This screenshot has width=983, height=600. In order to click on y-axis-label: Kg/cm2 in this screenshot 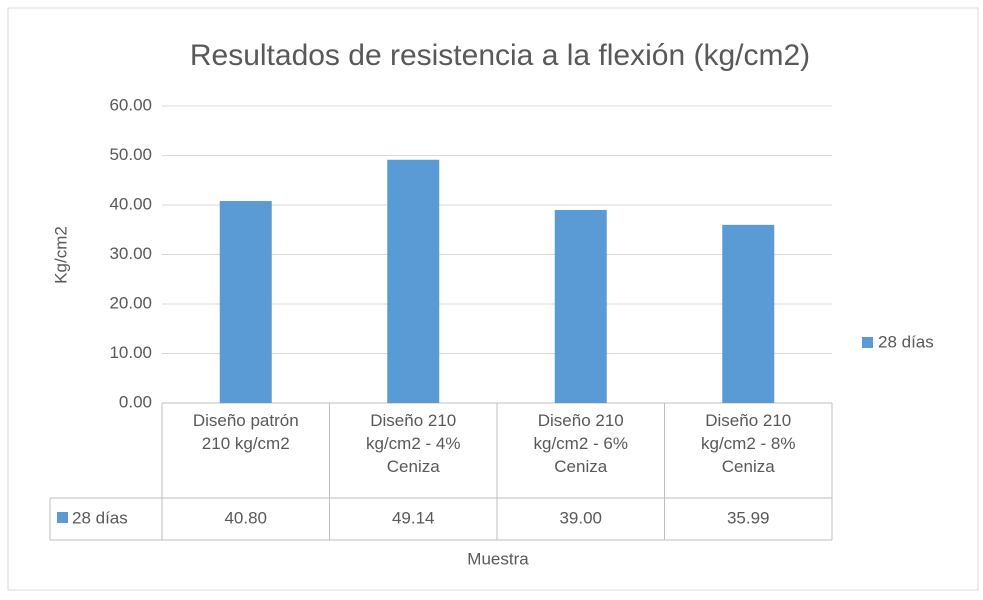, I will do `click(60, 255)`.